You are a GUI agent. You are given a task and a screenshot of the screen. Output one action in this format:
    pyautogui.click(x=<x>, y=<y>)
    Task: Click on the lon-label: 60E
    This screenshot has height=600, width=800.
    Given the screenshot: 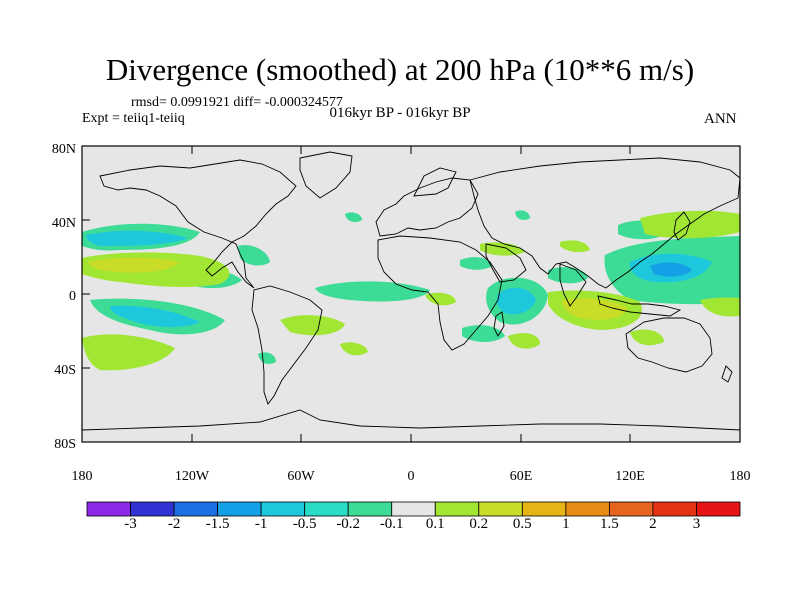 What is the action you would take?
    pyautogui.click(x=521, y=476)
    